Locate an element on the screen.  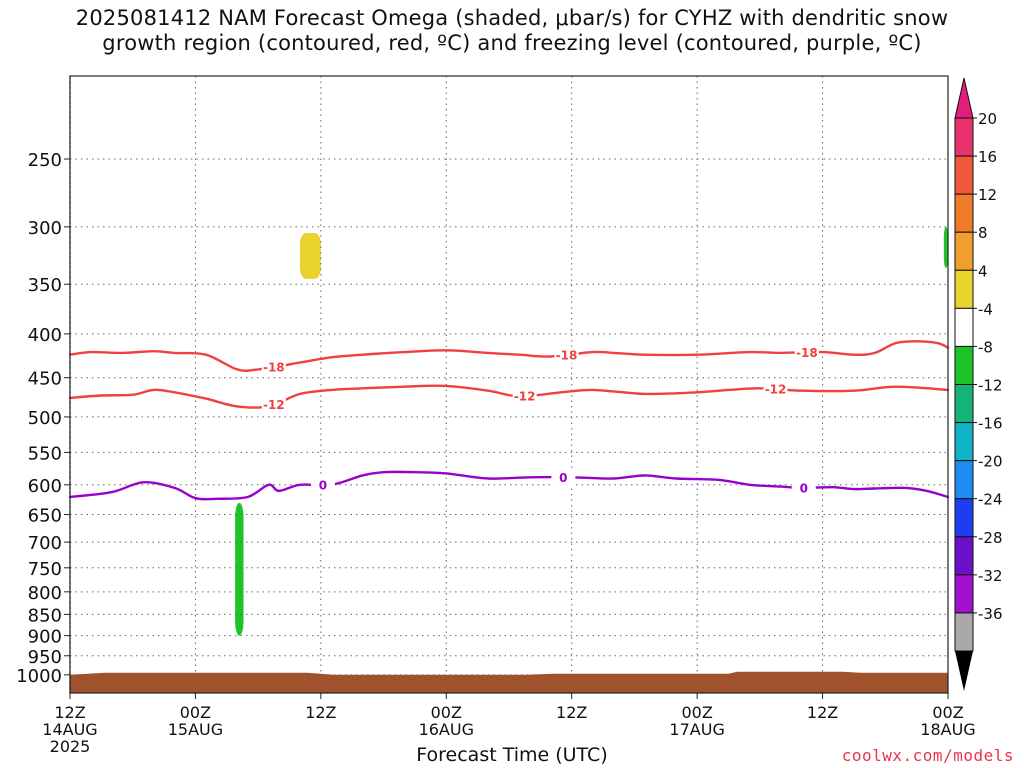
terrain-fill is located at coordinates (509, 682).